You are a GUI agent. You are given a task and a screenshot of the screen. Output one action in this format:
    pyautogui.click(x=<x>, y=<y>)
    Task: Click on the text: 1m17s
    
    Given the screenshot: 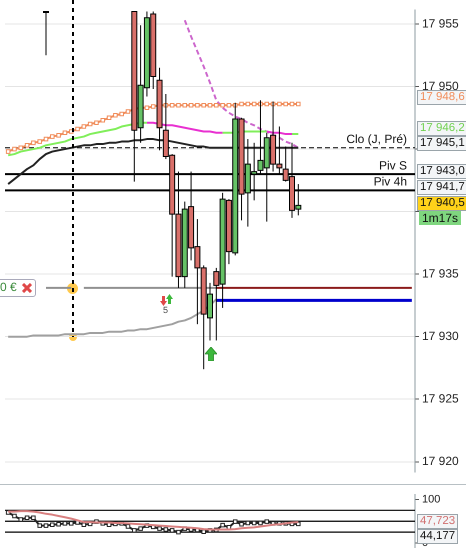 What is the action you would take?
    pyautogui.click(x=440, y=218)
    